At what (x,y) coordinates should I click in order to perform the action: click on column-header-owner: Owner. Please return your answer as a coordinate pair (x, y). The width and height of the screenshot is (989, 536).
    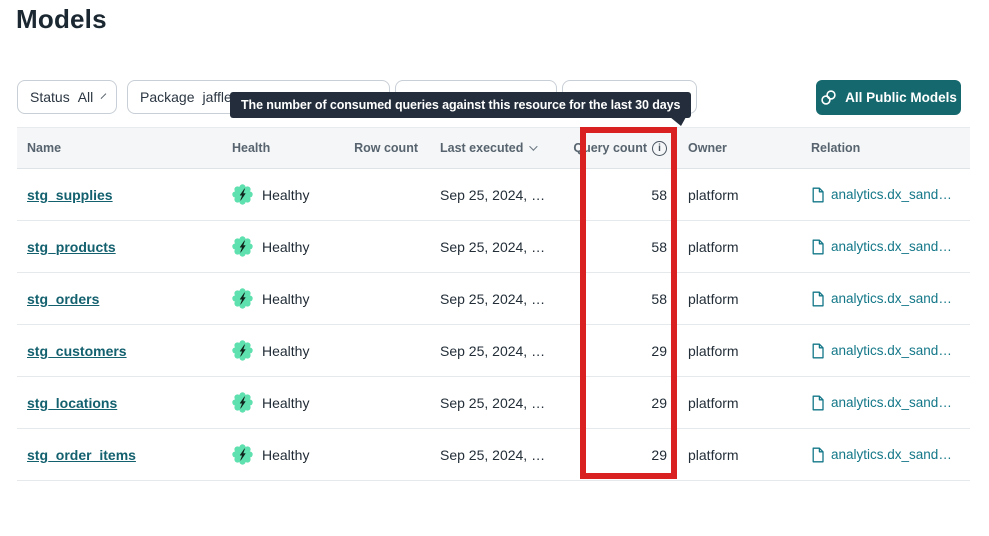
    Looking at the image, I should click on (707, 148).